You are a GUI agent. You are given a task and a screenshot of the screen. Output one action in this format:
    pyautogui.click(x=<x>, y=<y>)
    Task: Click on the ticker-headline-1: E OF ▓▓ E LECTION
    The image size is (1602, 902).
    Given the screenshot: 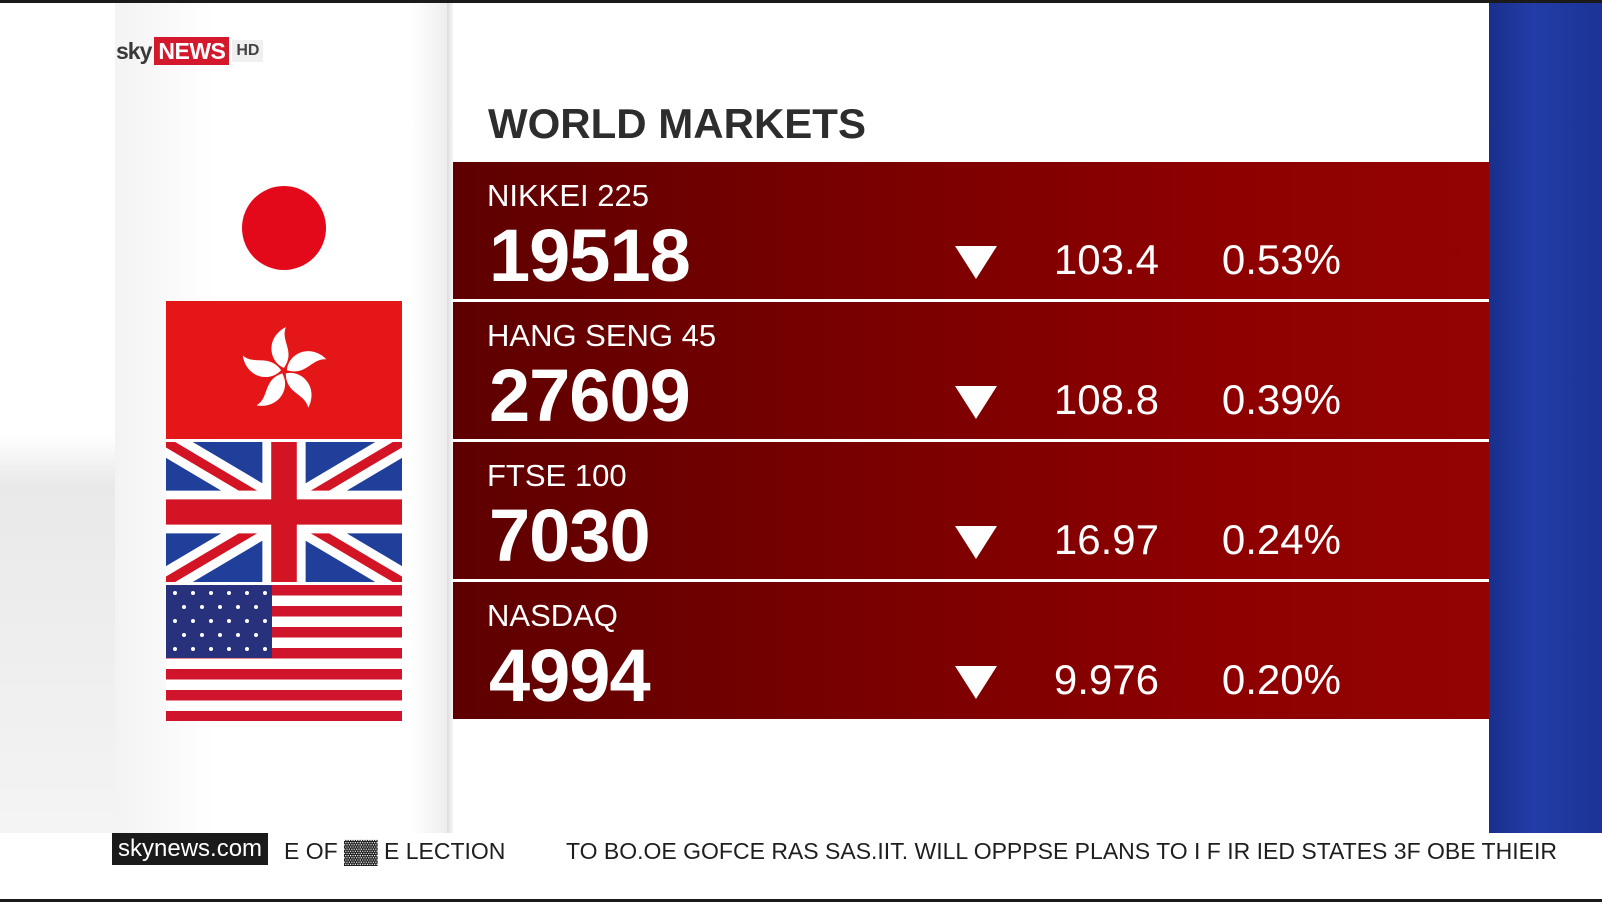 What is the action you would take?
    pyautogui.click(x=395, y=851)
    